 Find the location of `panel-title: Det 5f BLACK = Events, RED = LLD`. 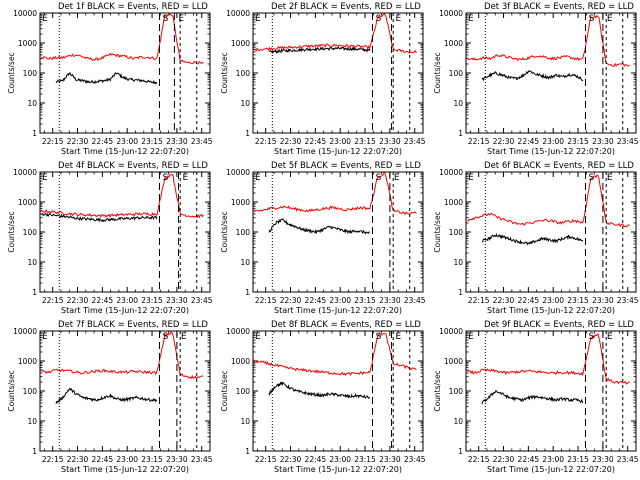

panel-title: Det 5f BLACK = Events, RED = LLD is located at coordinates (346, 166).